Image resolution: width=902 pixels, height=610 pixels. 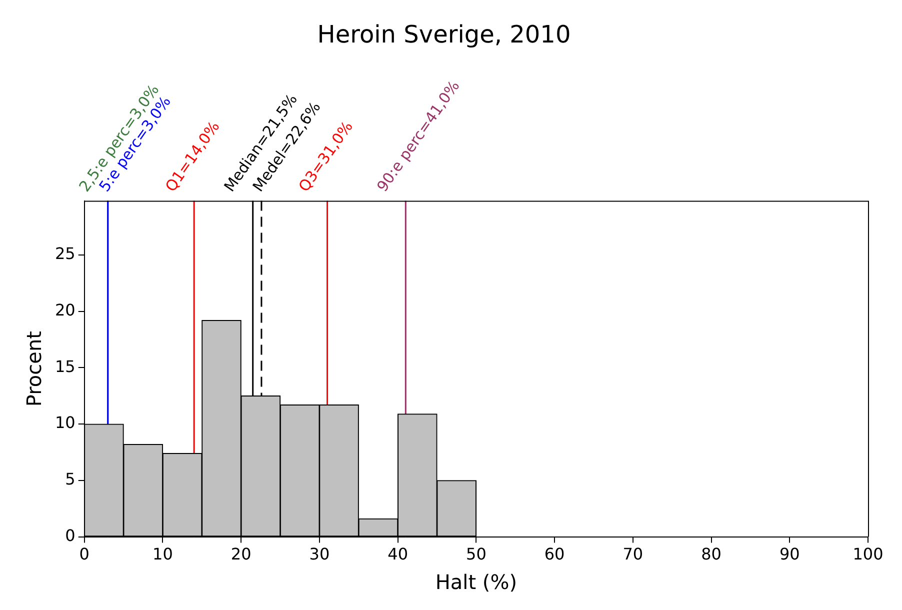 I want to click on x-tick-label: 100, so click(x=868, y=554).